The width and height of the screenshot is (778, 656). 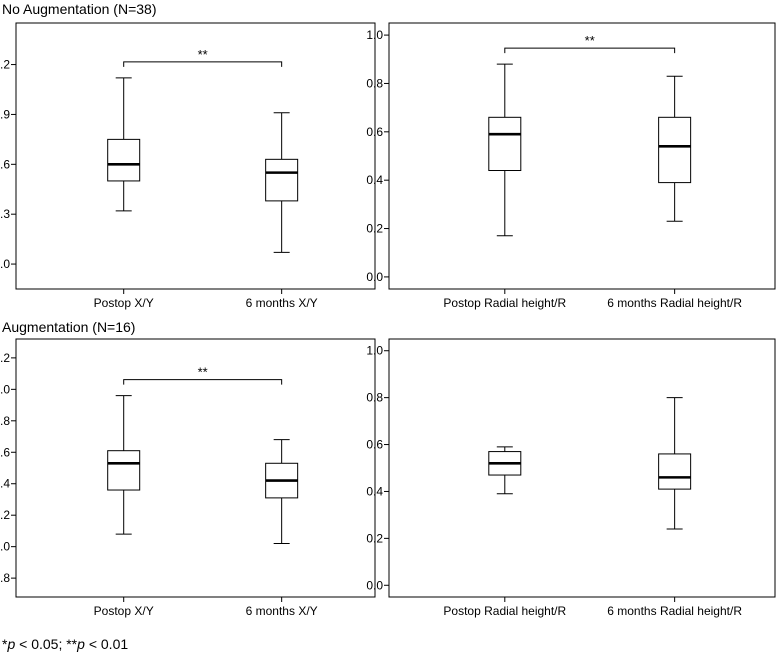 I want to click on y-tick-label: 2.8, so click(x=5, y=578).